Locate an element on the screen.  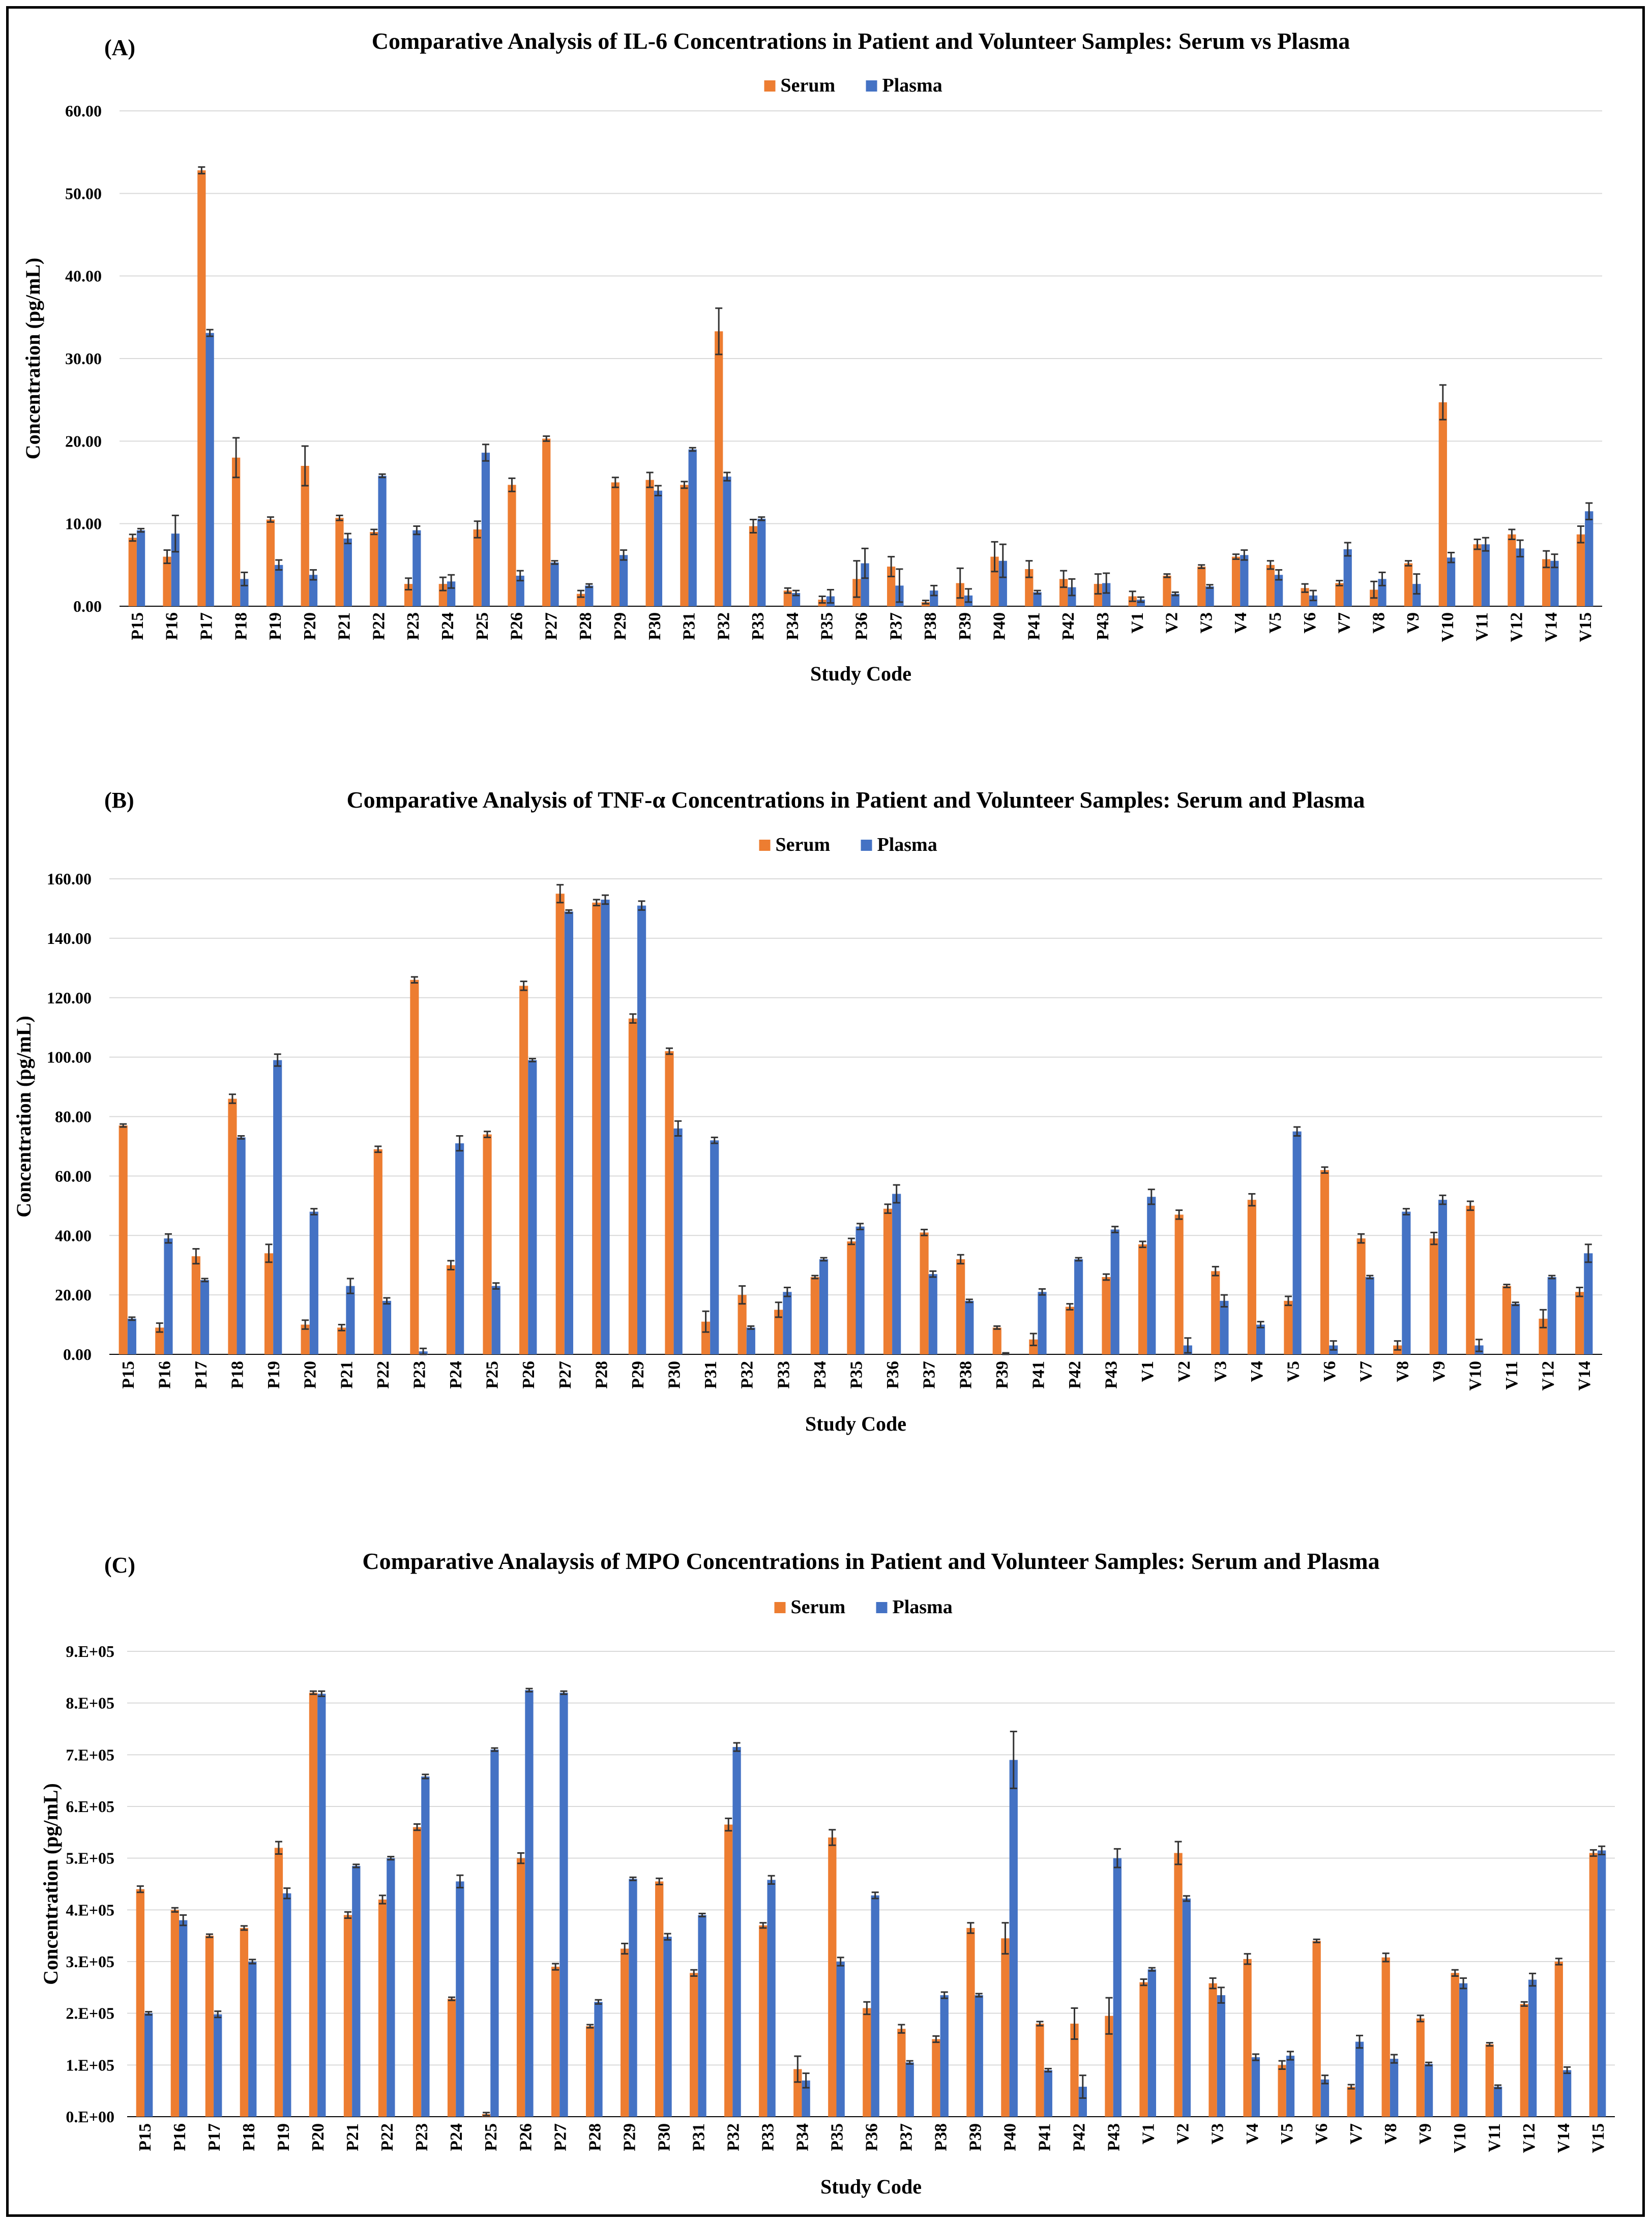
bar-plasma-P17 is located at coordinates (209, 469).